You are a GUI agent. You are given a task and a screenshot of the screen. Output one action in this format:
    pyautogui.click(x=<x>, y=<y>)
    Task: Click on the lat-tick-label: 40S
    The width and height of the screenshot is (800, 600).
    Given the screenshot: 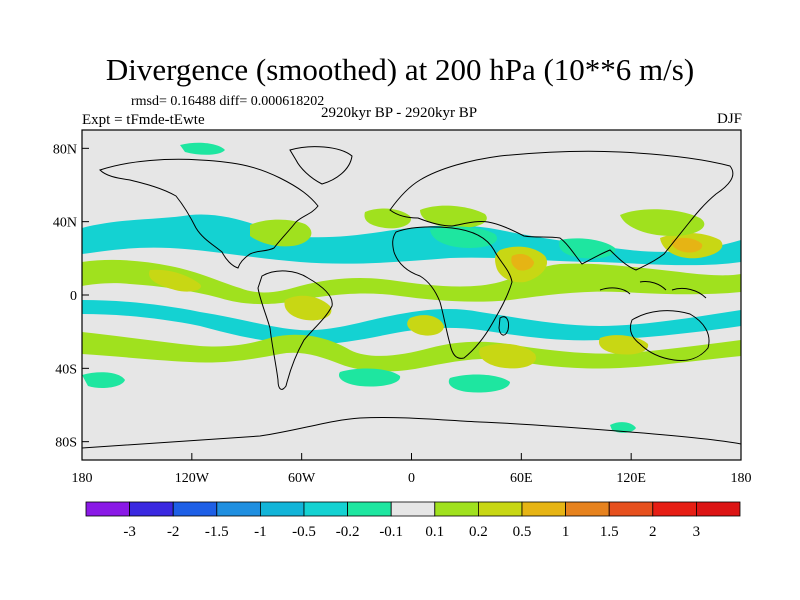 What is the action you would take?
    pyautogui.click(x=66, y=369)
    